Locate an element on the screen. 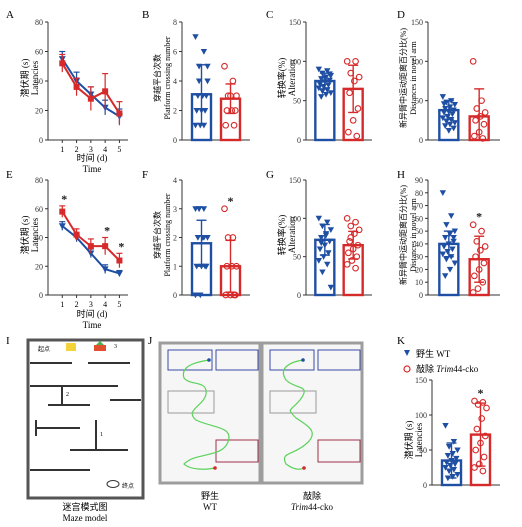 This screenshot has height=527, width=522. panel-label-e: E is located at coordinates (9, 175).